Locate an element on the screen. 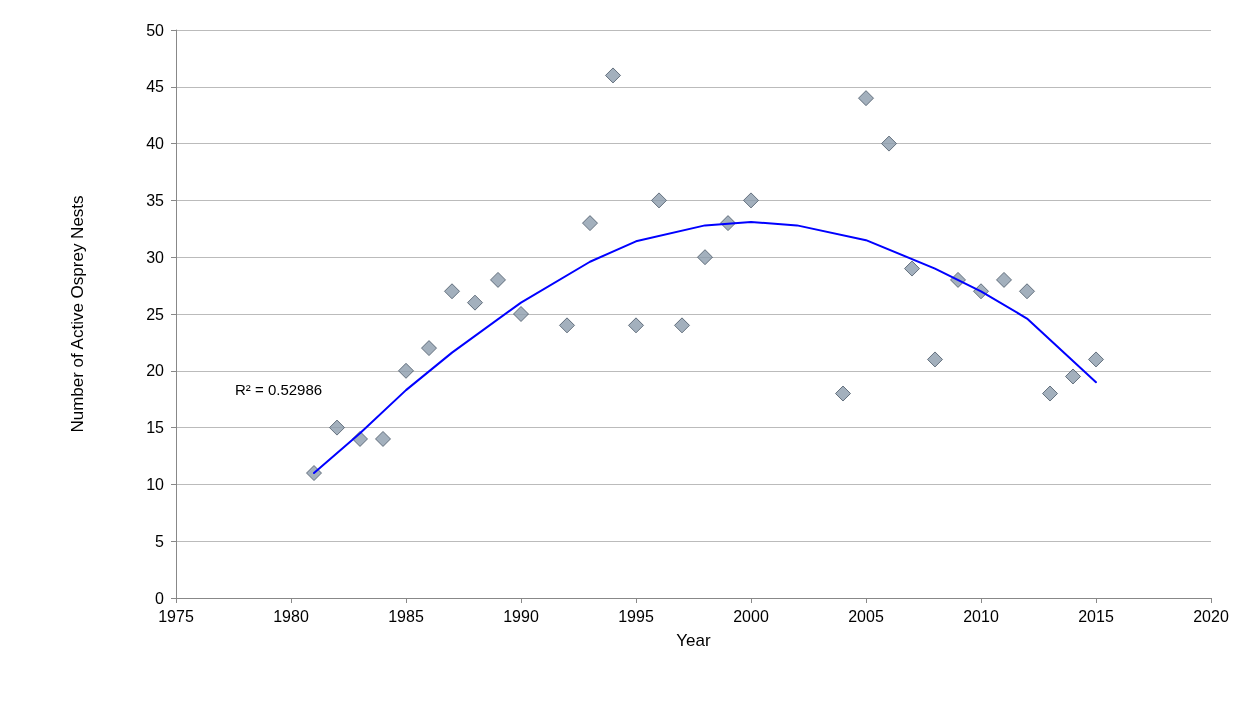  x-tick-label: 2010 is located at coordinates (981, 616).